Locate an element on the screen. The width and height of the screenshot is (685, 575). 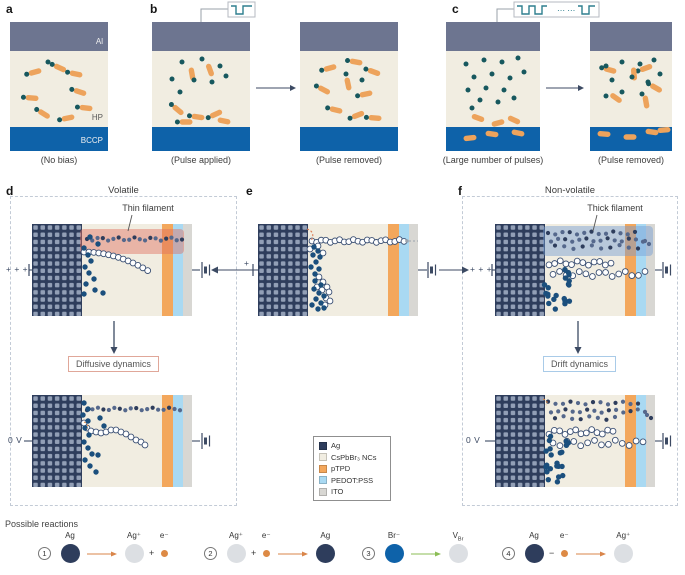
title-volatile: Volatile is located at coordinates (123, 190).